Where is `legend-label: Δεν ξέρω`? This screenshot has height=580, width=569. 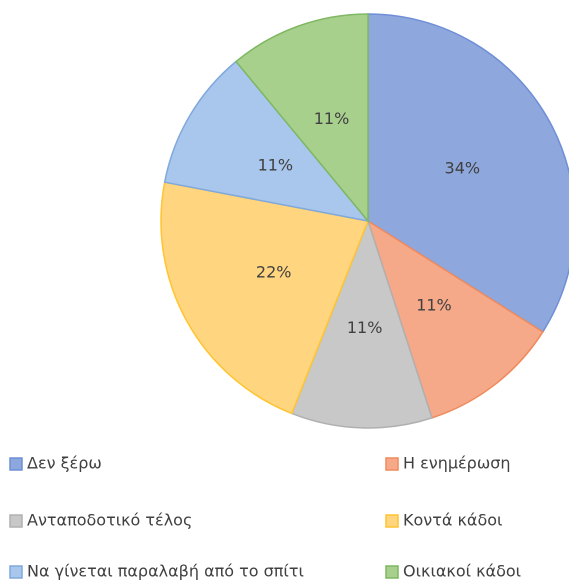 legend-label: Δεν ξέρω is located at coordinates (64, 463).